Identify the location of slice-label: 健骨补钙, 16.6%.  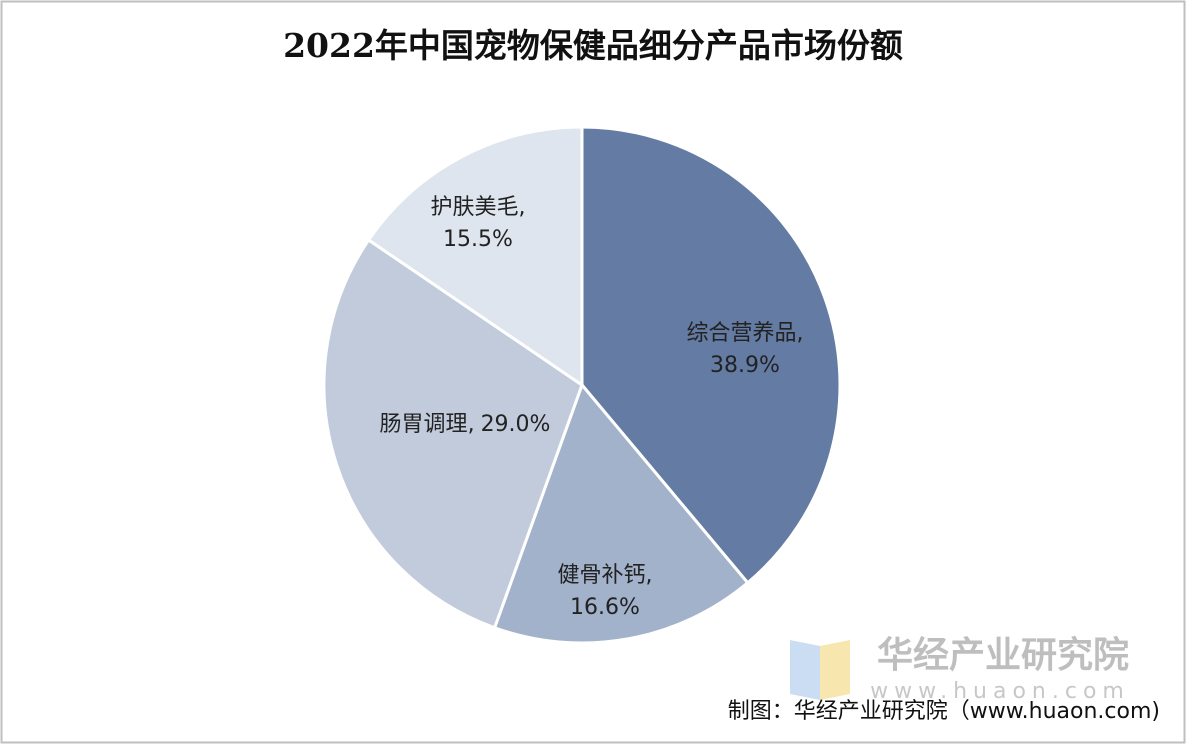
(604, 591).